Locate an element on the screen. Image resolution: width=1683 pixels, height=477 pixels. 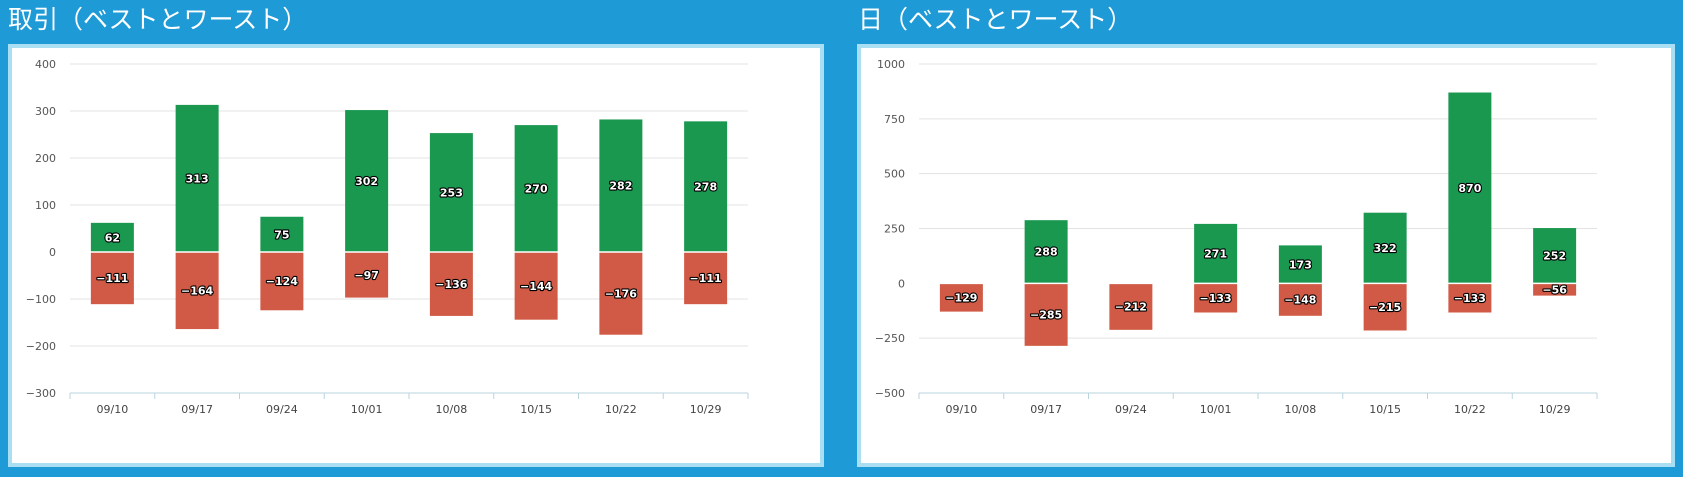
days-data-label: −148 is located at coordinates (1300, 300).